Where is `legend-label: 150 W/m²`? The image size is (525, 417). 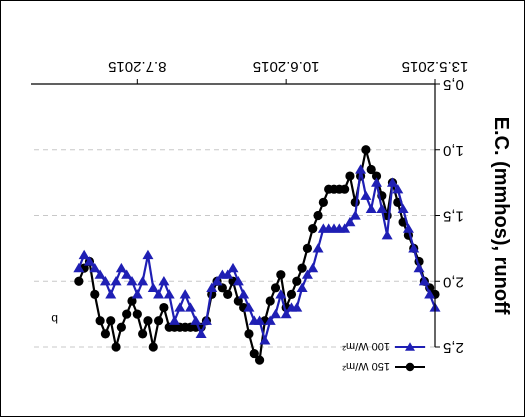 legend-label: 150 W/m² is located at coordinates (366, 366).